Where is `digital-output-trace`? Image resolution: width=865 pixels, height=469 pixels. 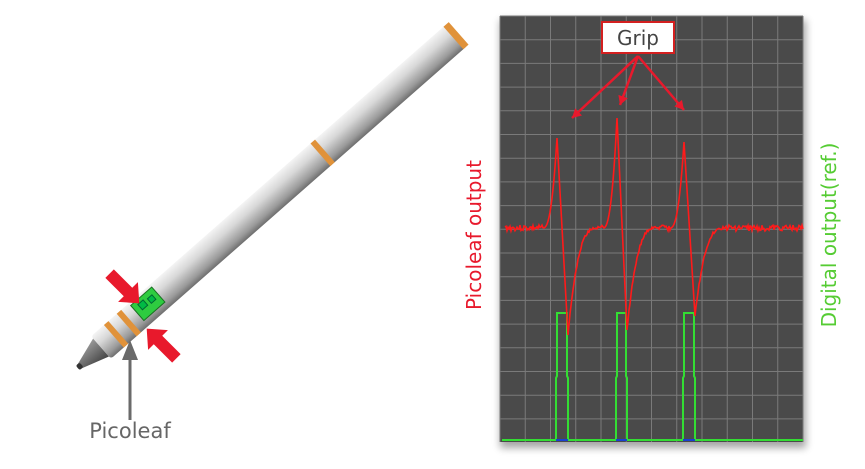
digital-output-trace is located at coordinates (652, 376).